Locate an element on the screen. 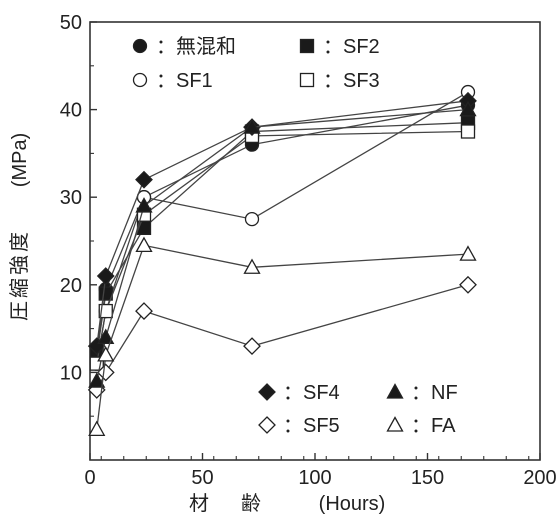  legend-item: ：SF3 is located at coordinates (339, 81).